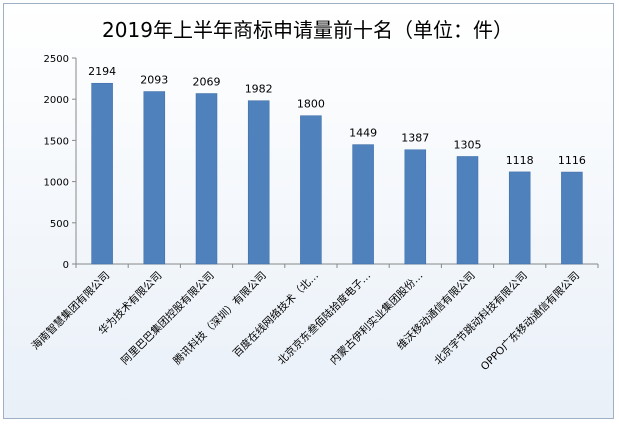 This screenshot has height=424, width=619. What do you see at coordinates (66, 265) in the screenshot?
I see `y-tick-label: 0` at bounding box center [66, 265].